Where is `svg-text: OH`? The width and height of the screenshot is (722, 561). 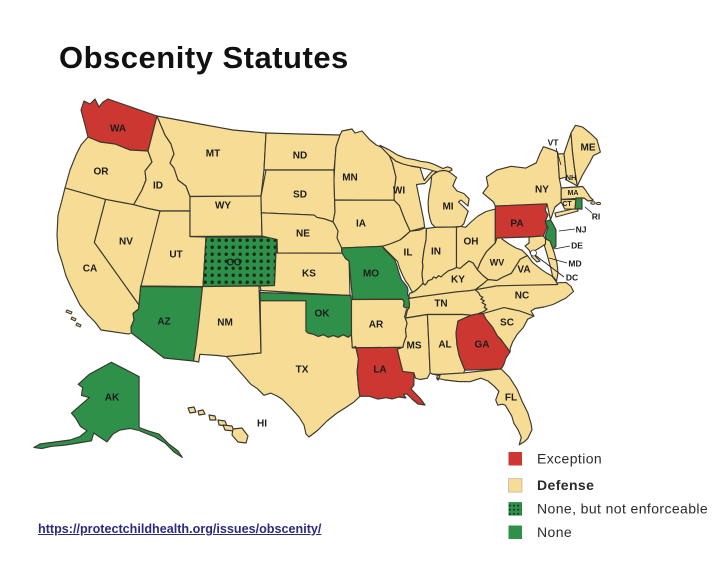 svg-text: OH is located at coordinates (471, 242).